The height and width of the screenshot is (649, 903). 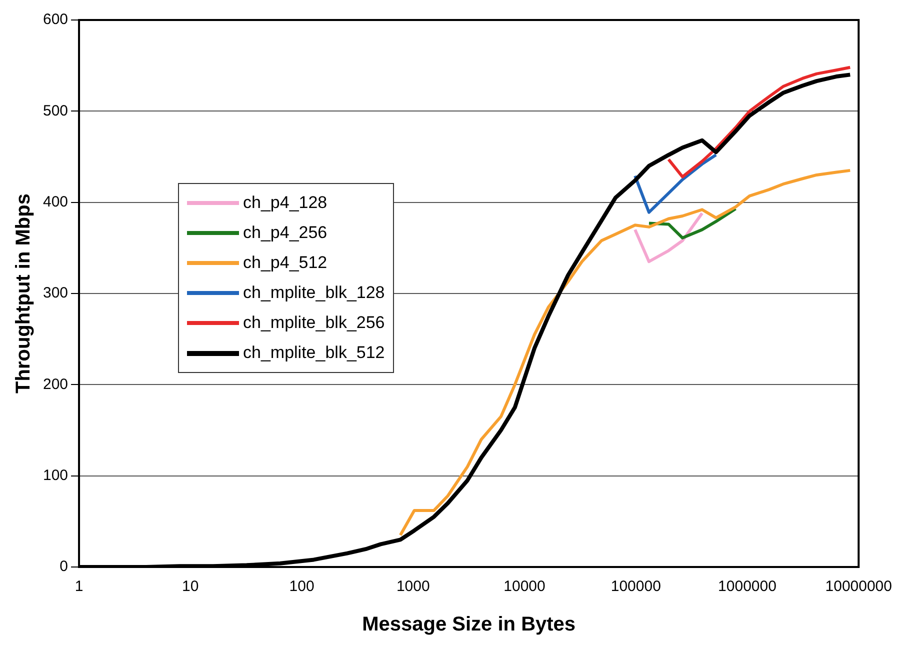 I want to click on x-tick-label: 100, so click(x=301, y=587).